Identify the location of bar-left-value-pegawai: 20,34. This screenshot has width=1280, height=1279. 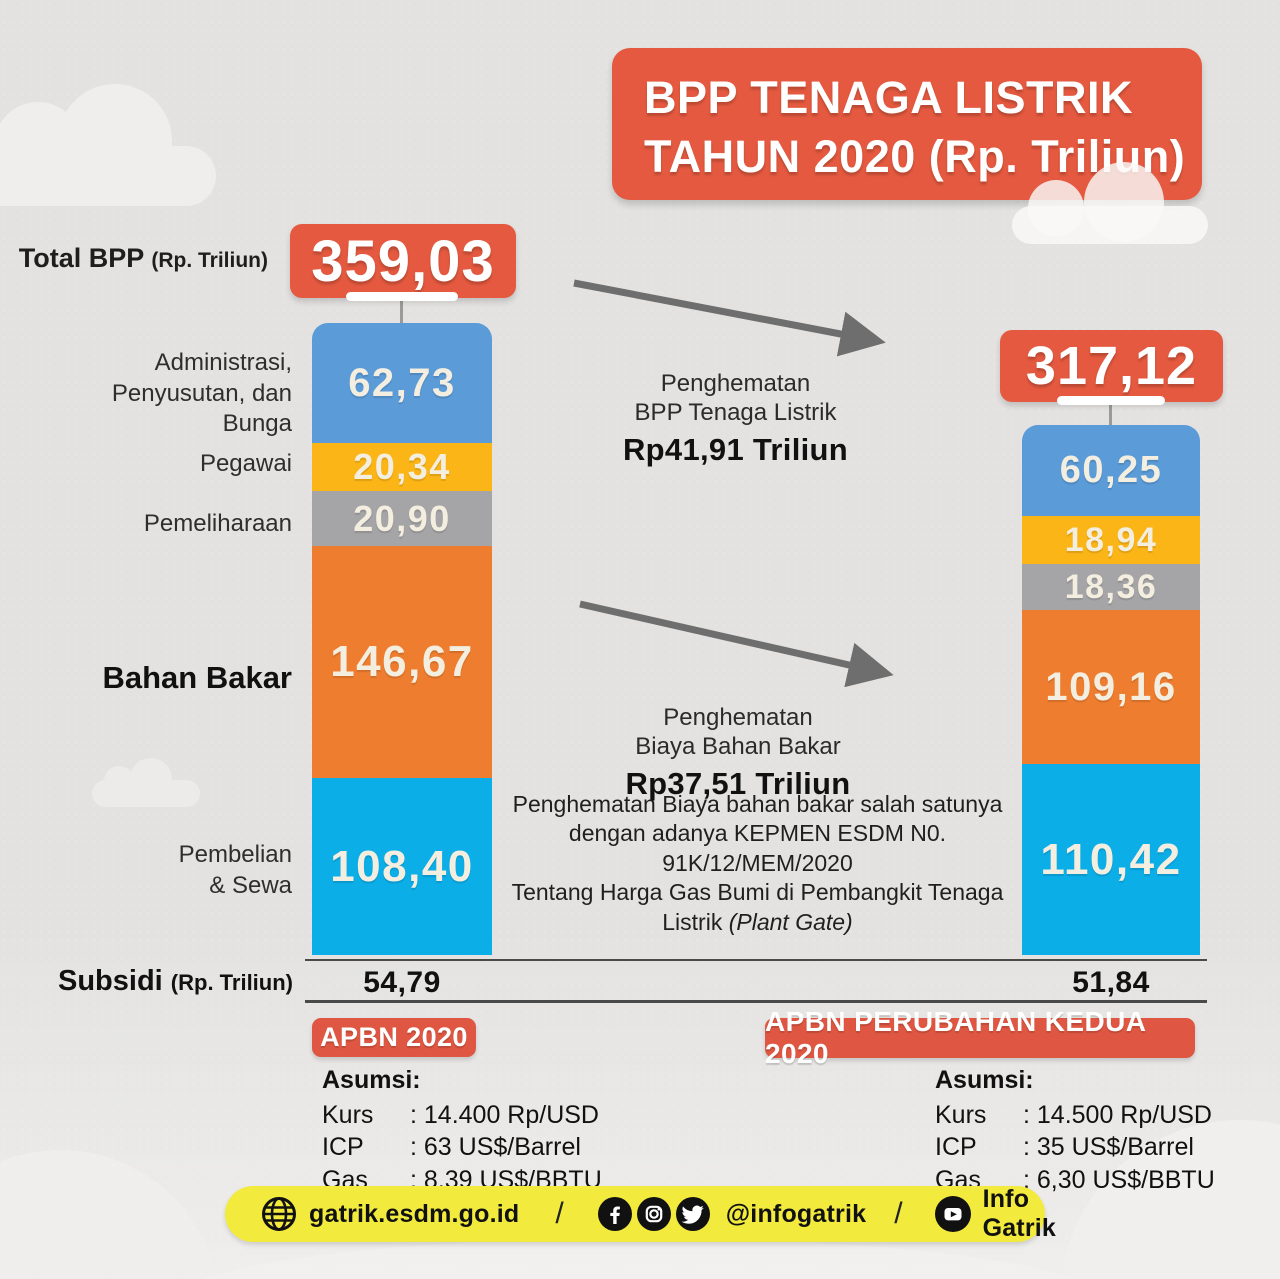
(402, 466).